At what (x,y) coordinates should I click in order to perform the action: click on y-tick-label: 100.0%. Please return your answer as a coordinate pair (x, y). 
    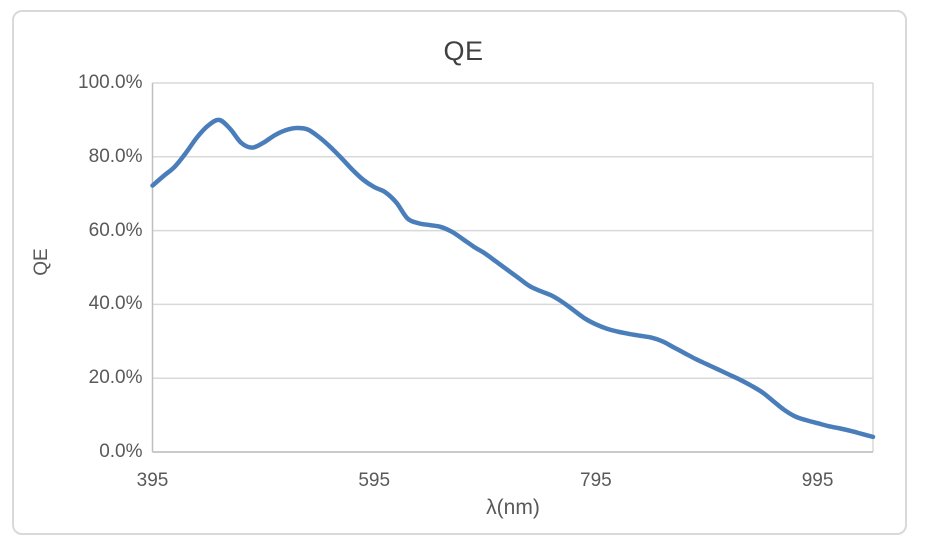
    Looking at the image, I should click on (110, 82).